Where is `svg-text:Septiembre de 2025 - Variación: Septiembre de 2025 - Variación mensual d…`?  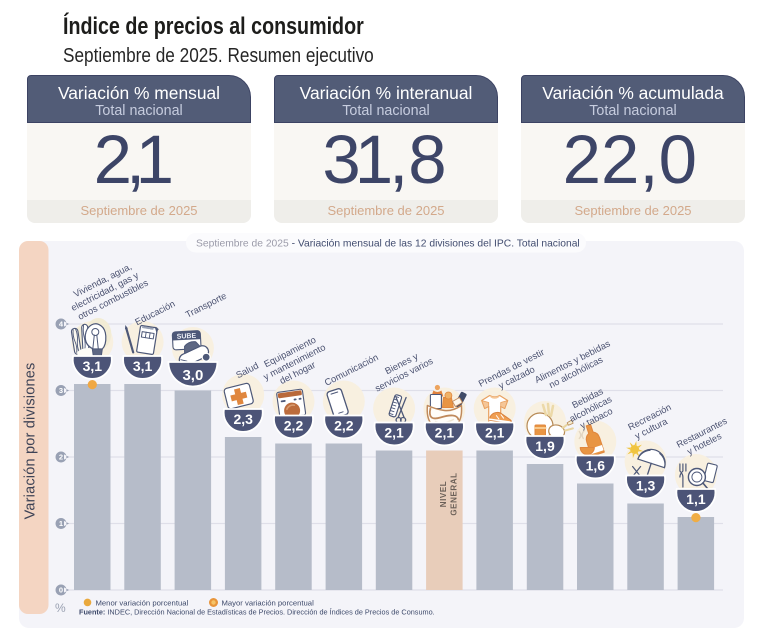
svg-text:Septiembre de 2025 - Variación: Septiembre de 2025 - Variación mensual d… is located at coordinates (388, 243).